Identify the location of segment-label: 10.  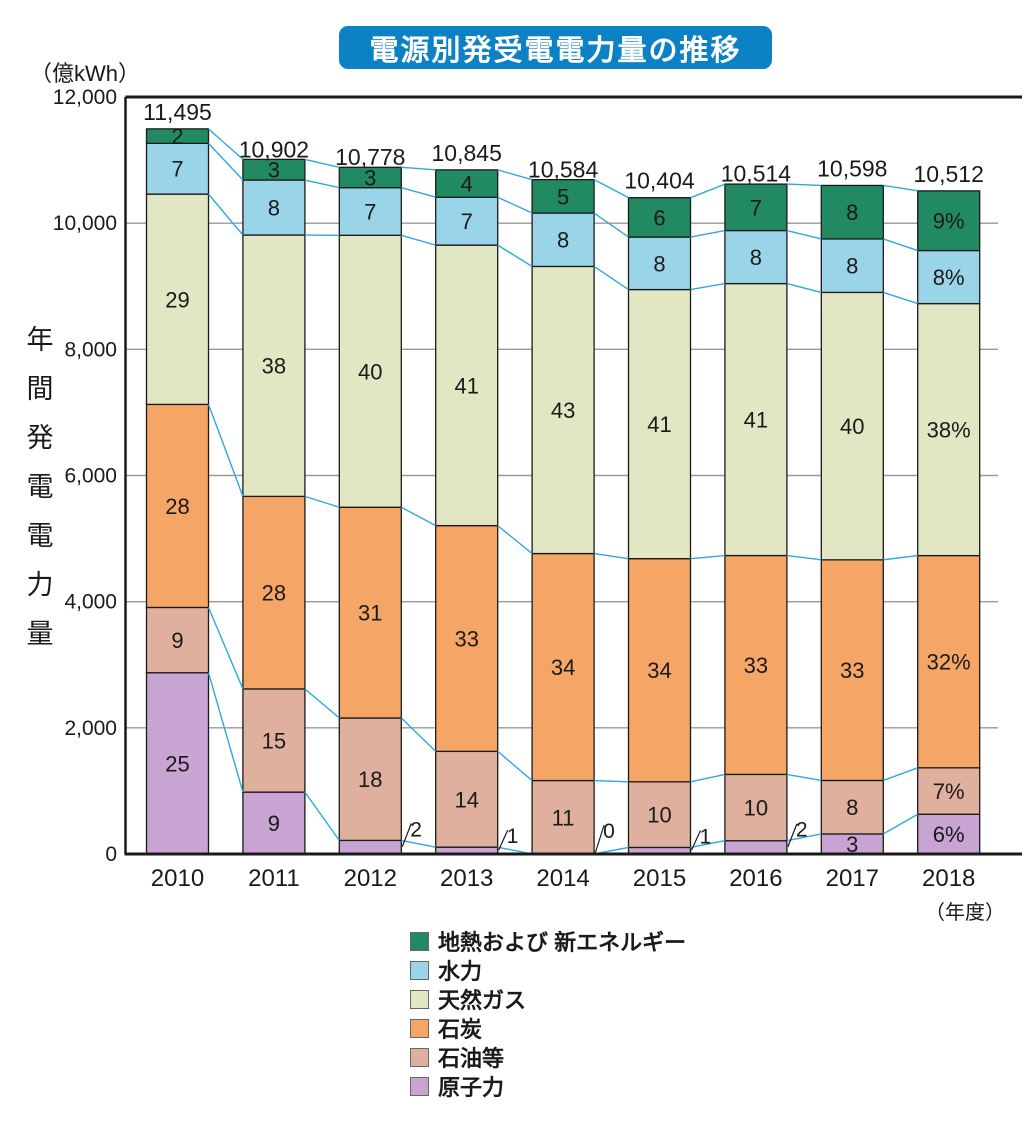
(756, 808).